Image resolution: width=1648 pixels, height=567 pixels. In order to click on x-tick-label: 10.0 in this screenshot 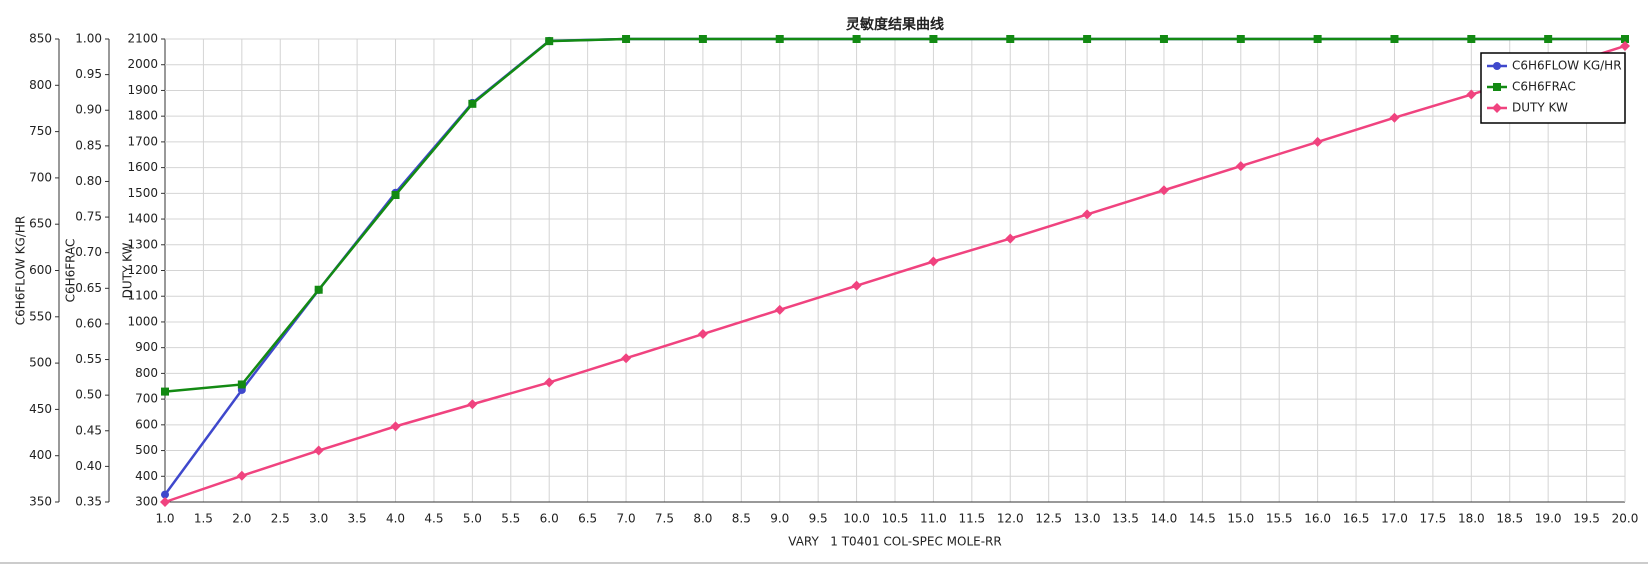, I will do `click(856, 519)`.